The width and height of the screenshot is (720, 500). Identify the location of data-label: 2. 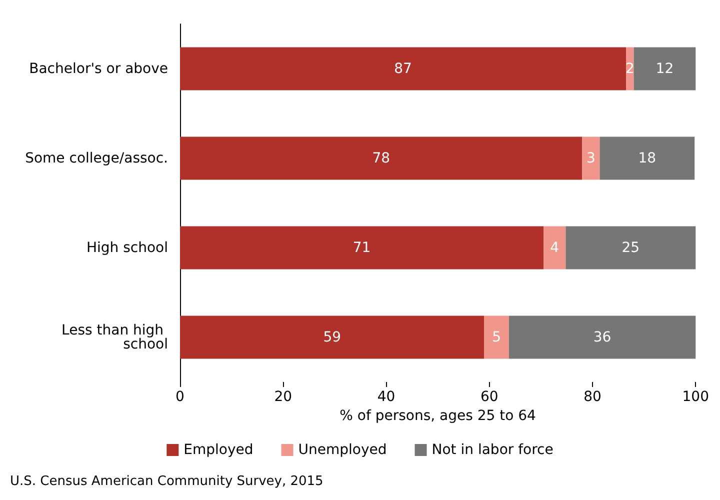
(629, 68).